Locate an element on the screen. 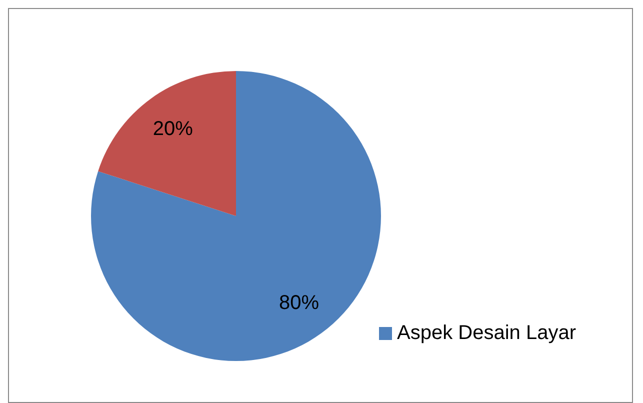 The height and width of the screenshot is (403, 643). pie-slice is located at coordinates (167, 143).